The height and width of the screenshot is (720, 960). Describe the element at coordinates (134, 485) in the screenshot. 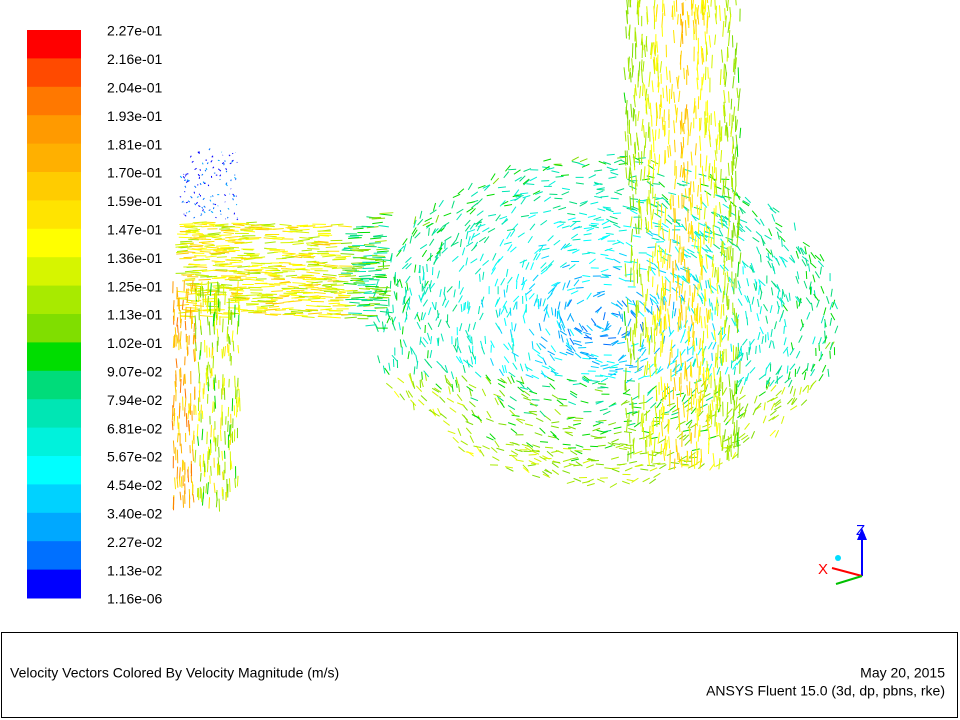

I see `colorbar-label: 4.54e-02` at that location.